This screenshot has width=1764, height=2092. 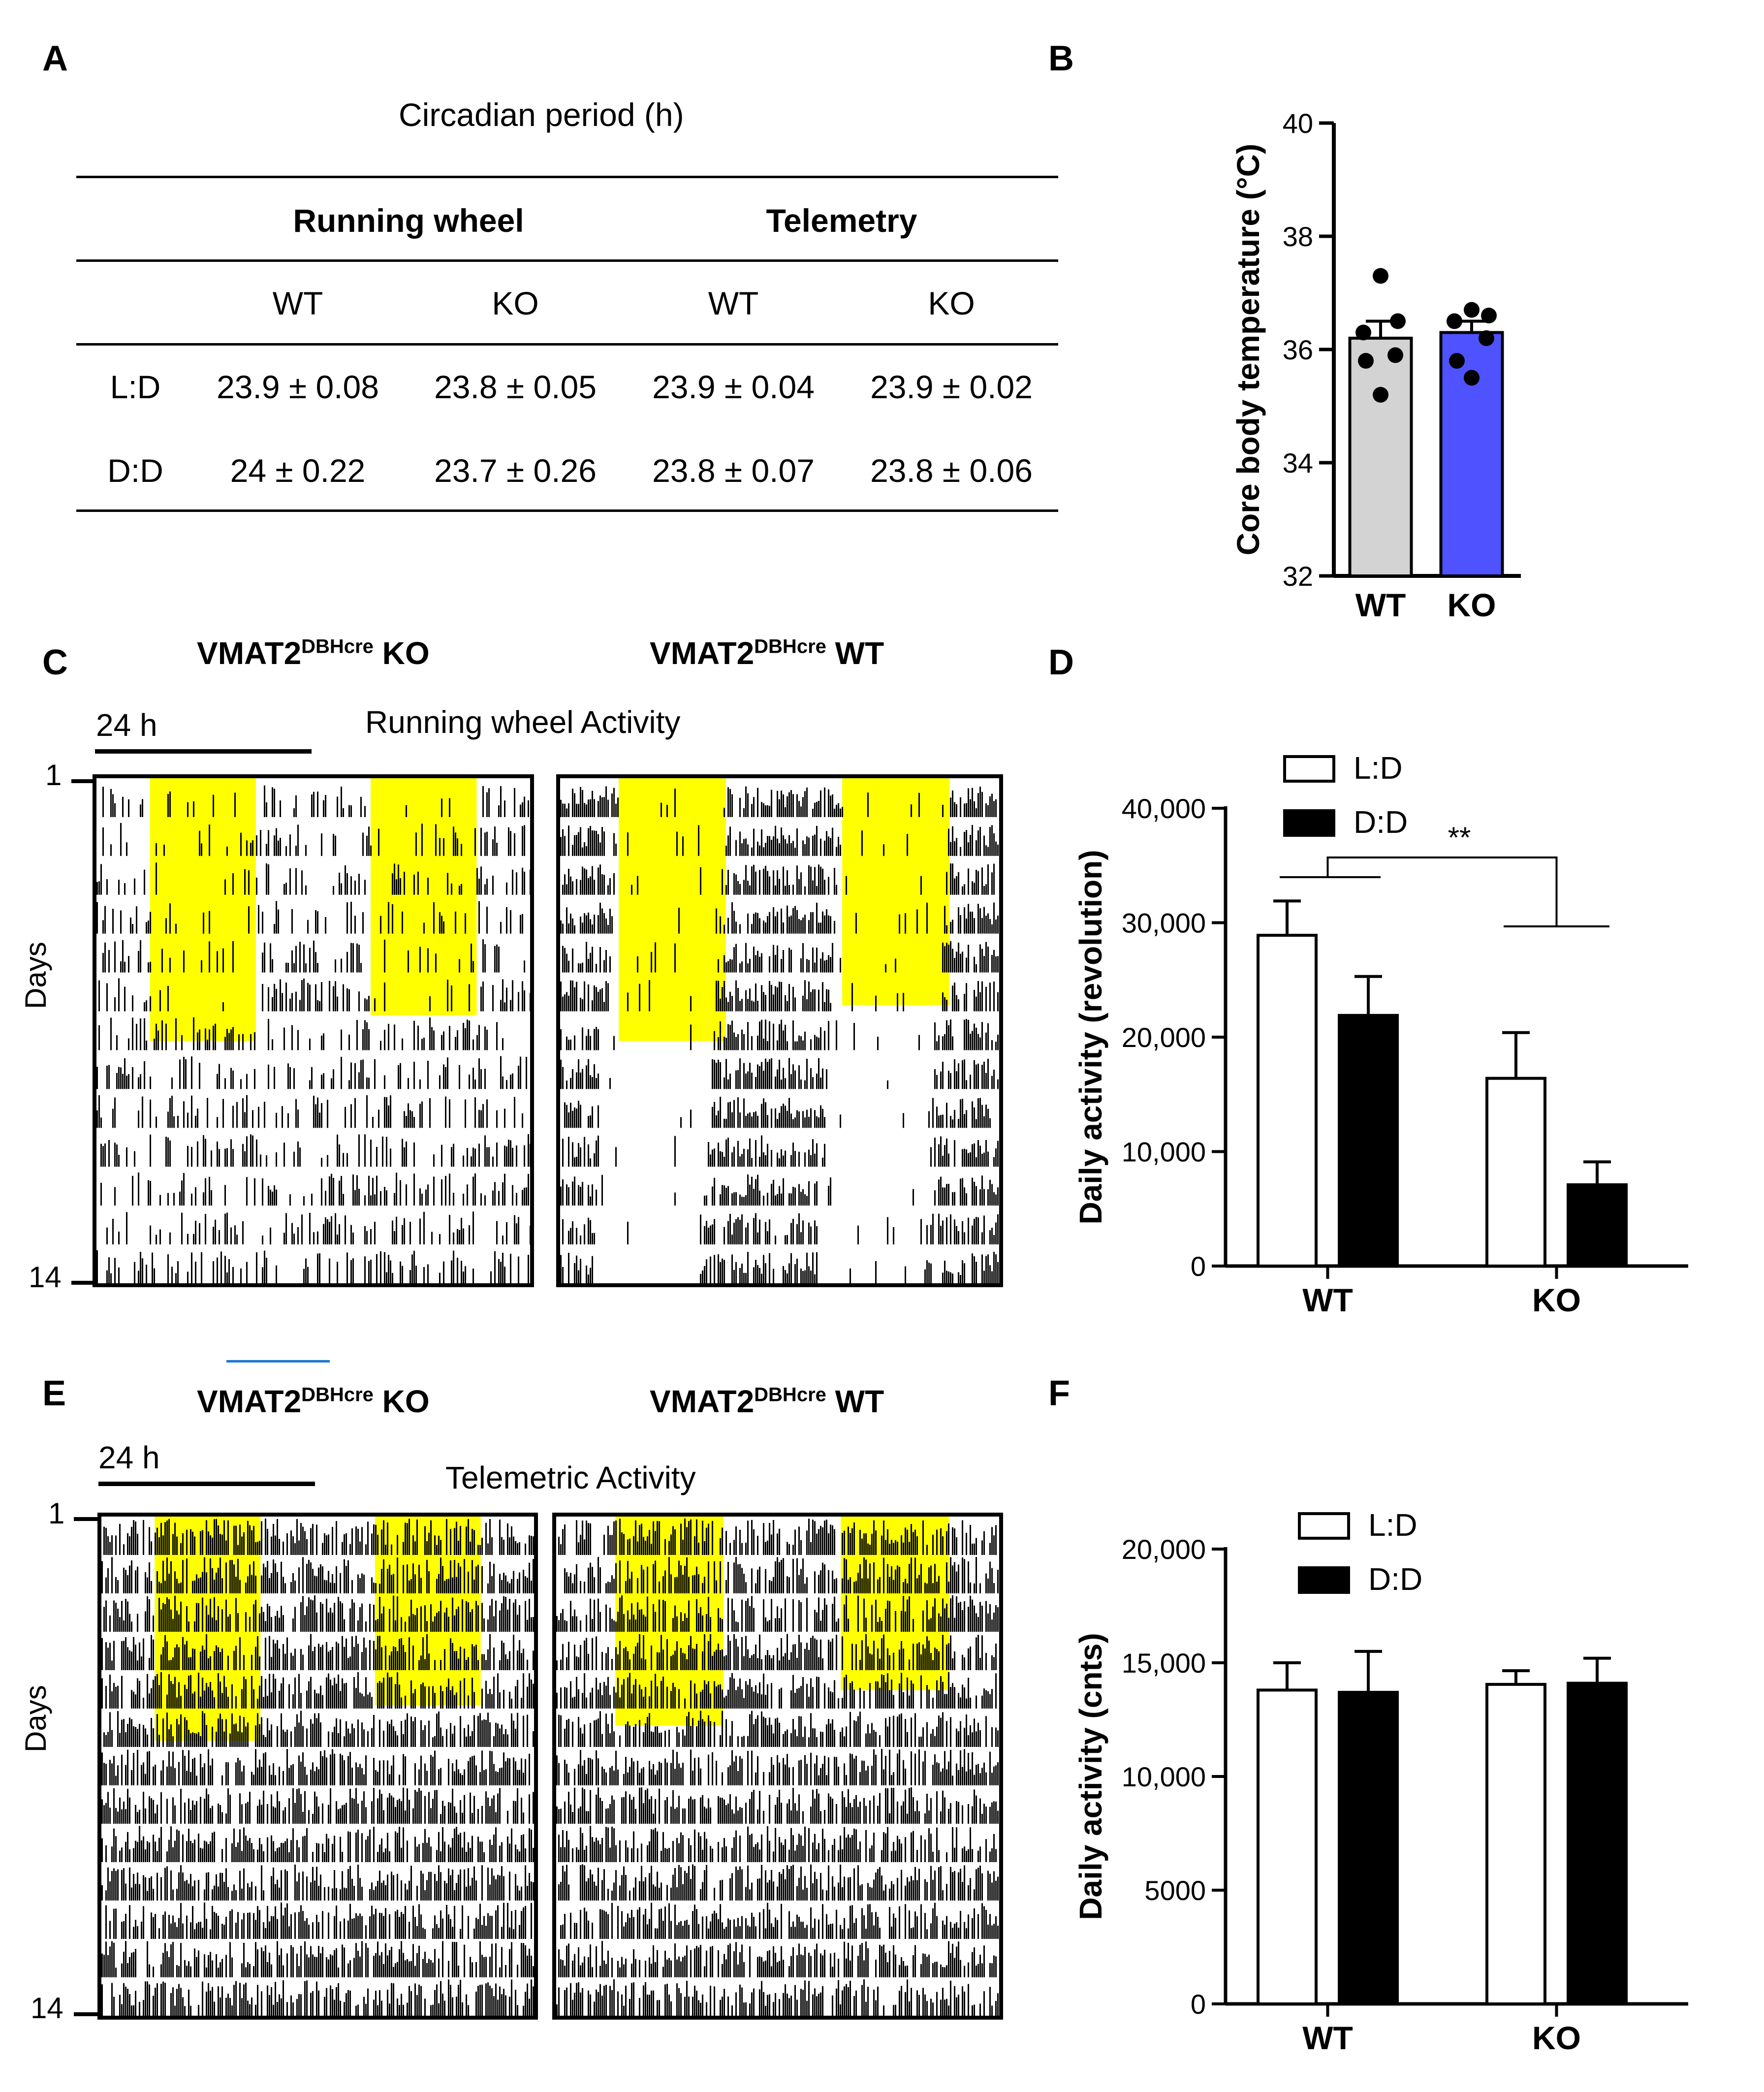 What do you see at coordinates (55, 59) in the screenshot?
I see `panel-letter-a: A` at bounding box center [55, 59].